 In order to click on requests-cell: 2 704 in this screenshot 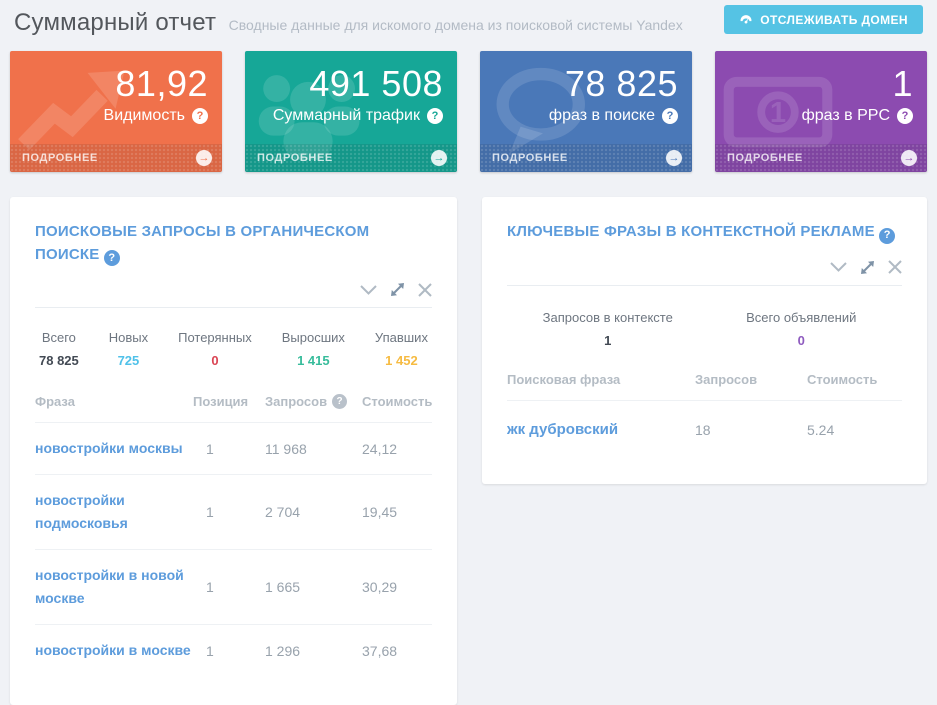, I will do `click(283, 512)`.